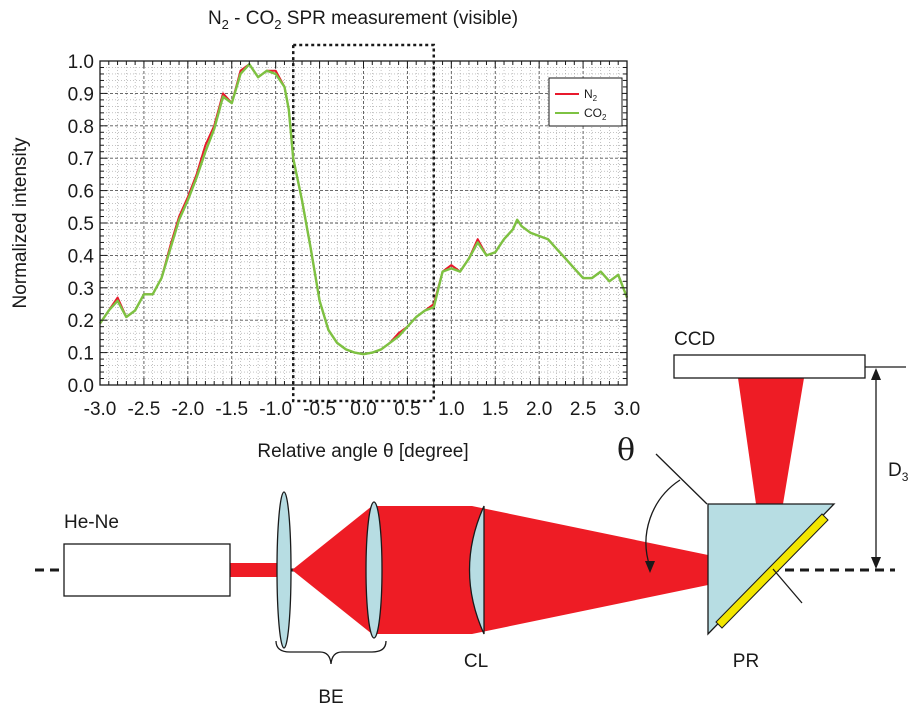  What do you see at coordinates (332, 570) in the screenshot?
I see `expanding-beam` at bounding box center [332, 570].